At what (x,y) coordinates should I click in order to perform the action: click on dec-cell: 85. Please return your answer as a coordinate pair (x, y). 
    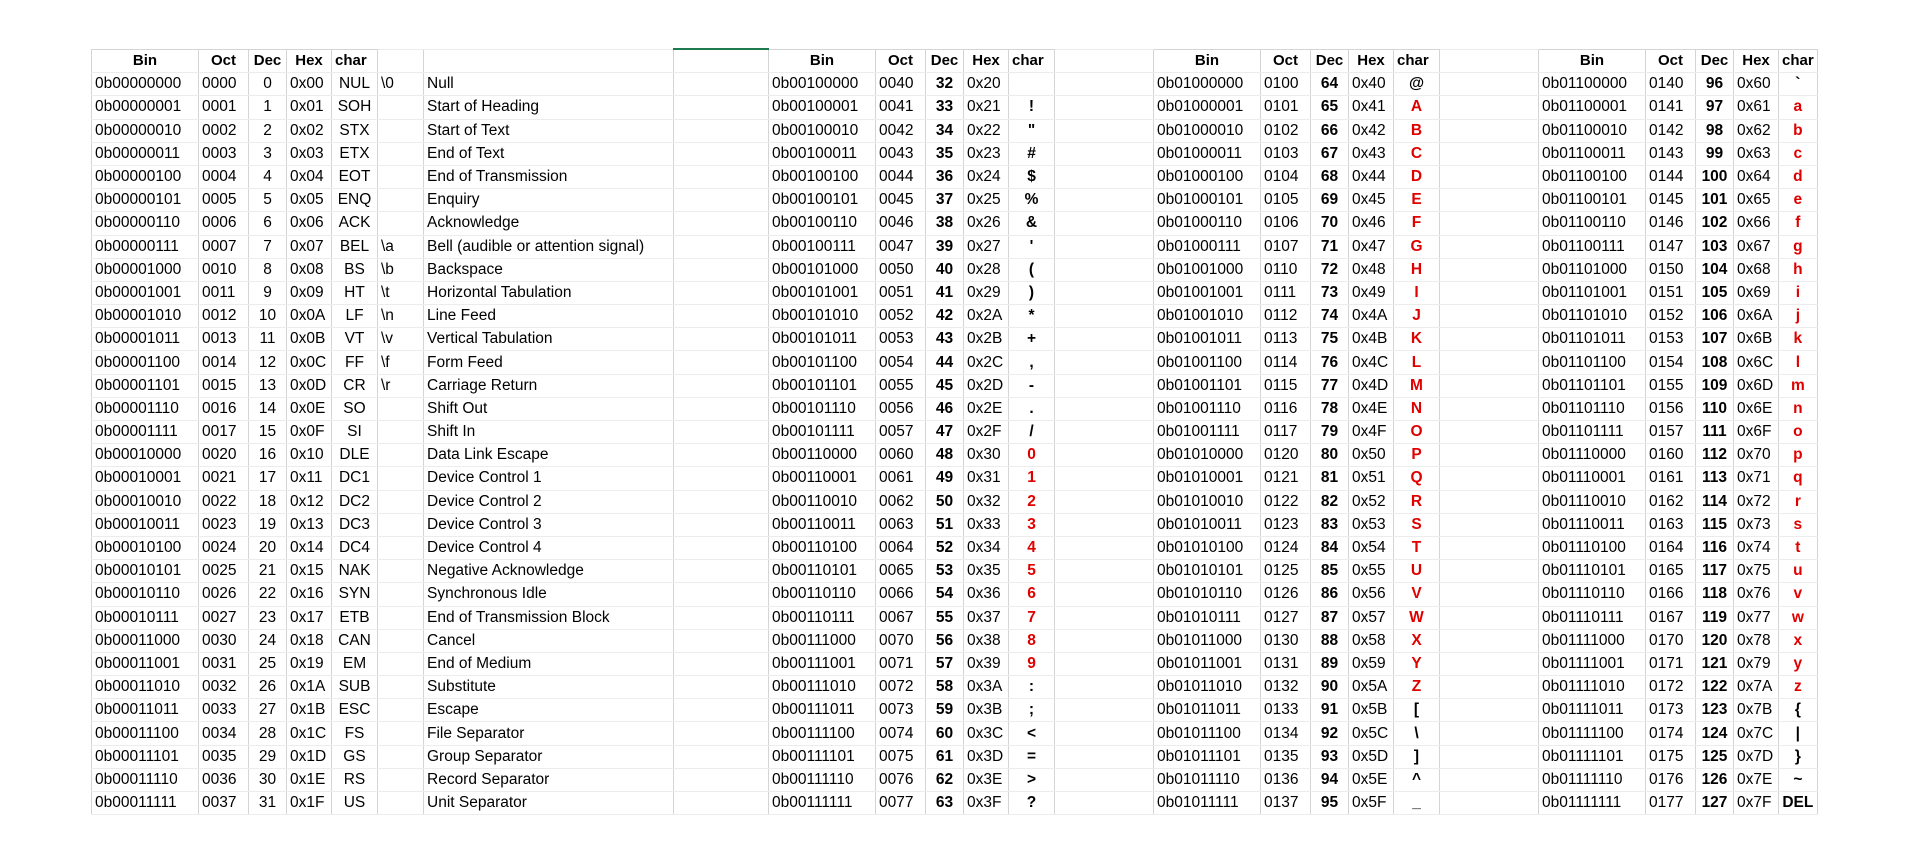
    Looking at the image, I should click on (1329, 571).